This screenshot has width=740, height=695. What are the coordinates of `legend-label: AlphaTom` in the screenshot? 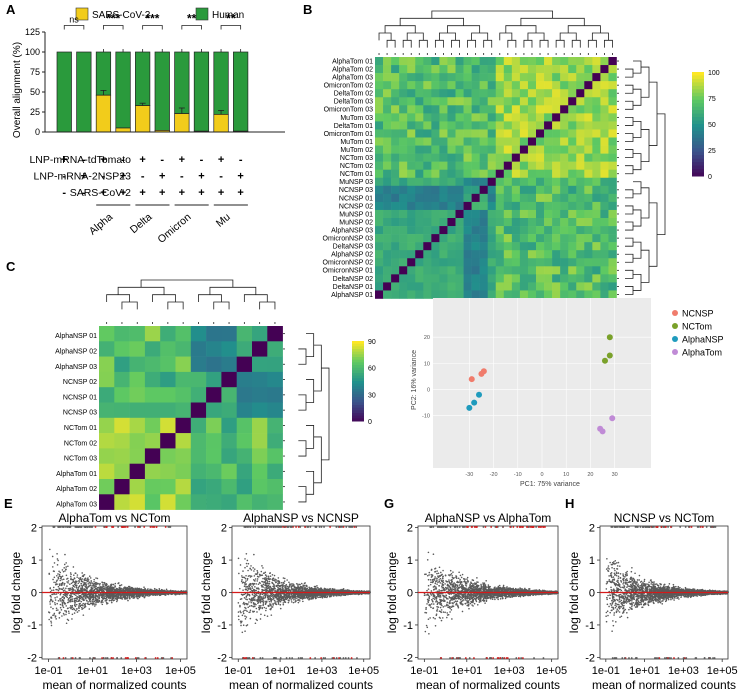 It's located at (702, 353).